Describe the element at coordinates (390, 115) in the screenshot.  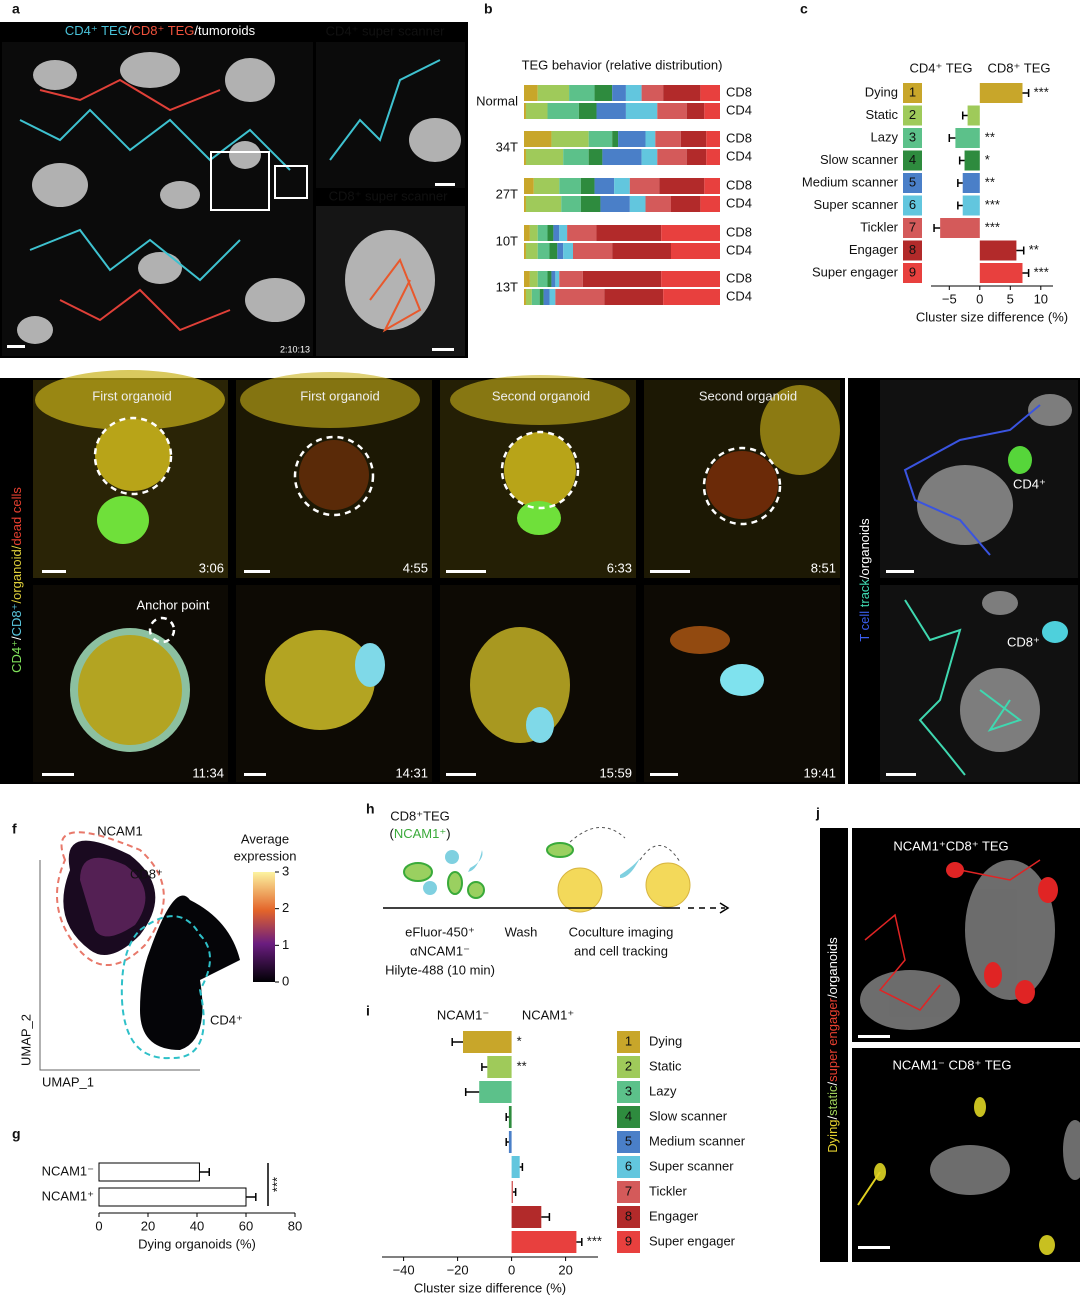
I see `micrograph` at that location.